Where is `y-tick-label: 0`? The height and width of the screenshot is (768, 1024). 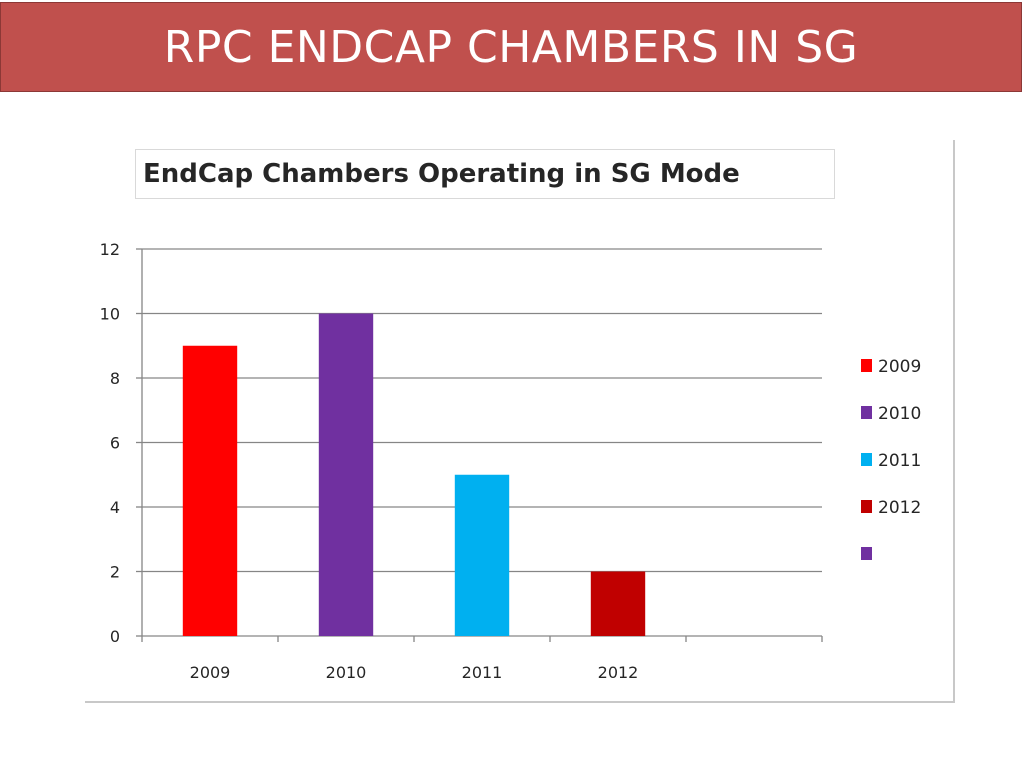 y-tick-label: 0 is located at coordinates (115, 636).